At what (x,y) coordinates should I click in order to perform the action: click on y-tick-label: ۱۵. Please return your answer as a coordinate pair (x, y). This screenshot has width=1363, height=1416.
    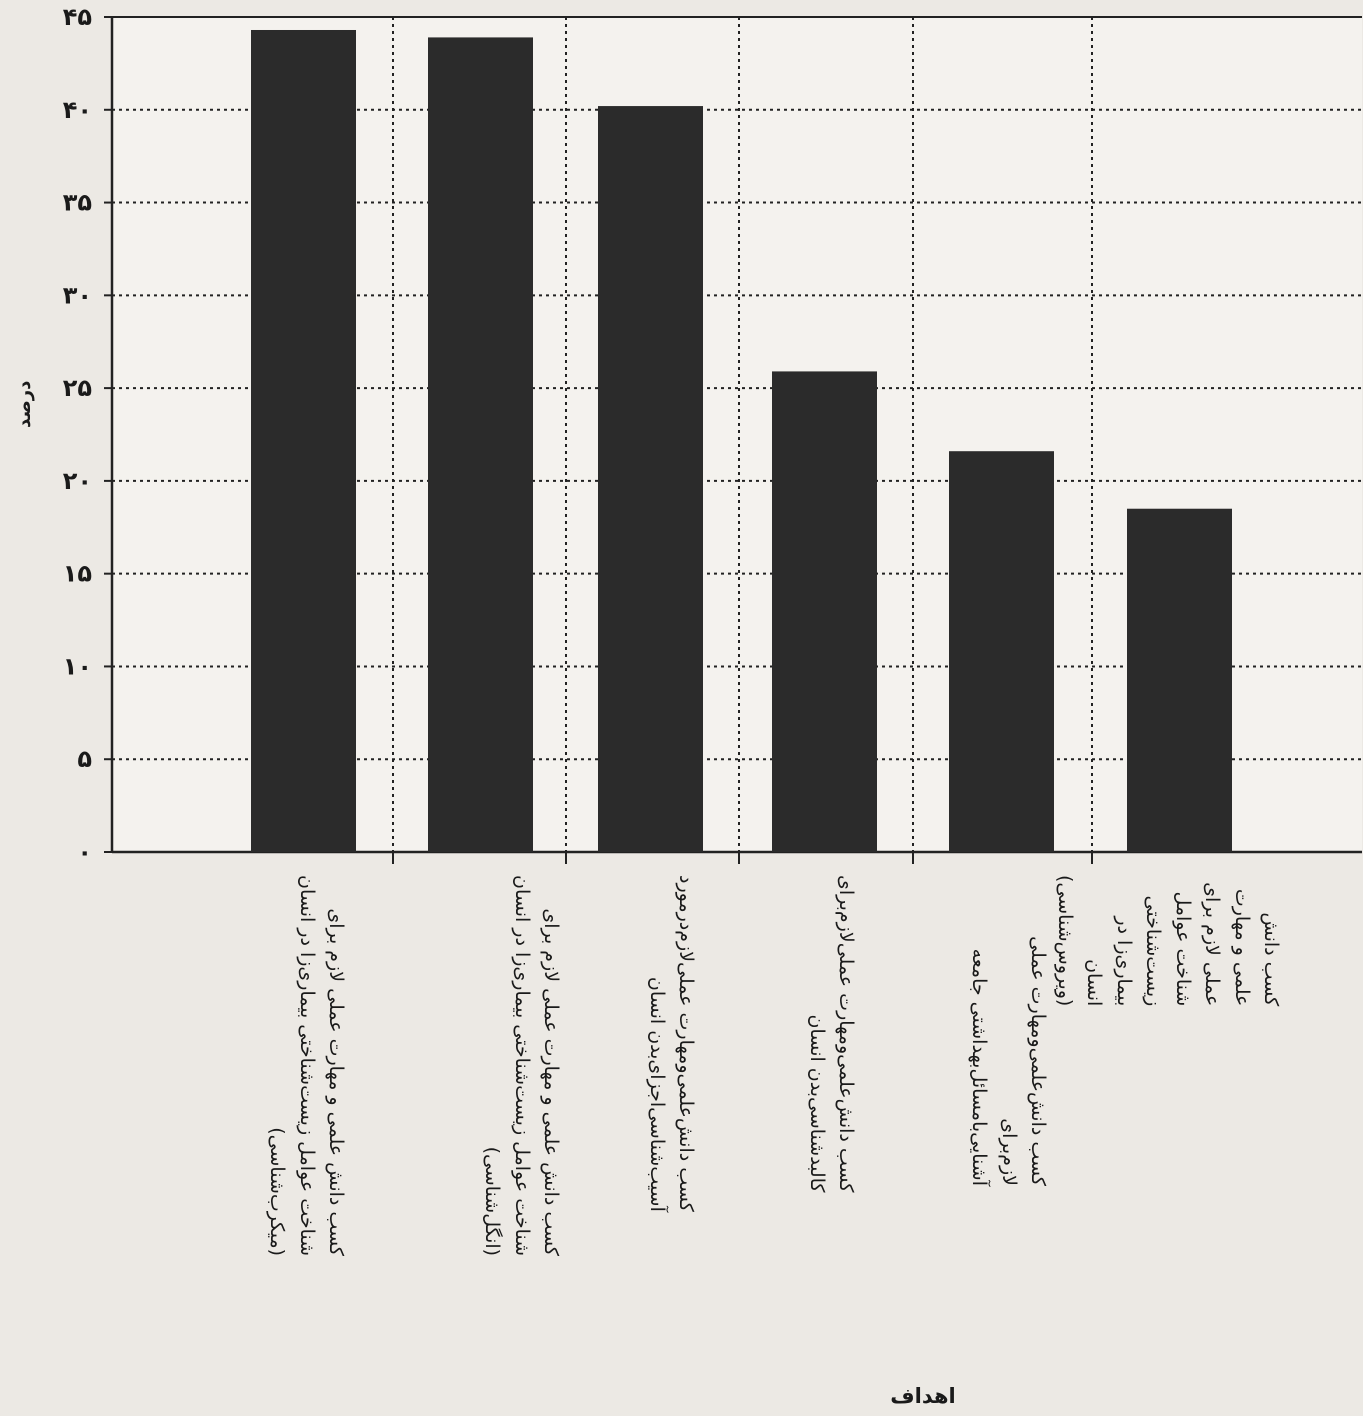
    Looking at the image, I should click on (77, 574).